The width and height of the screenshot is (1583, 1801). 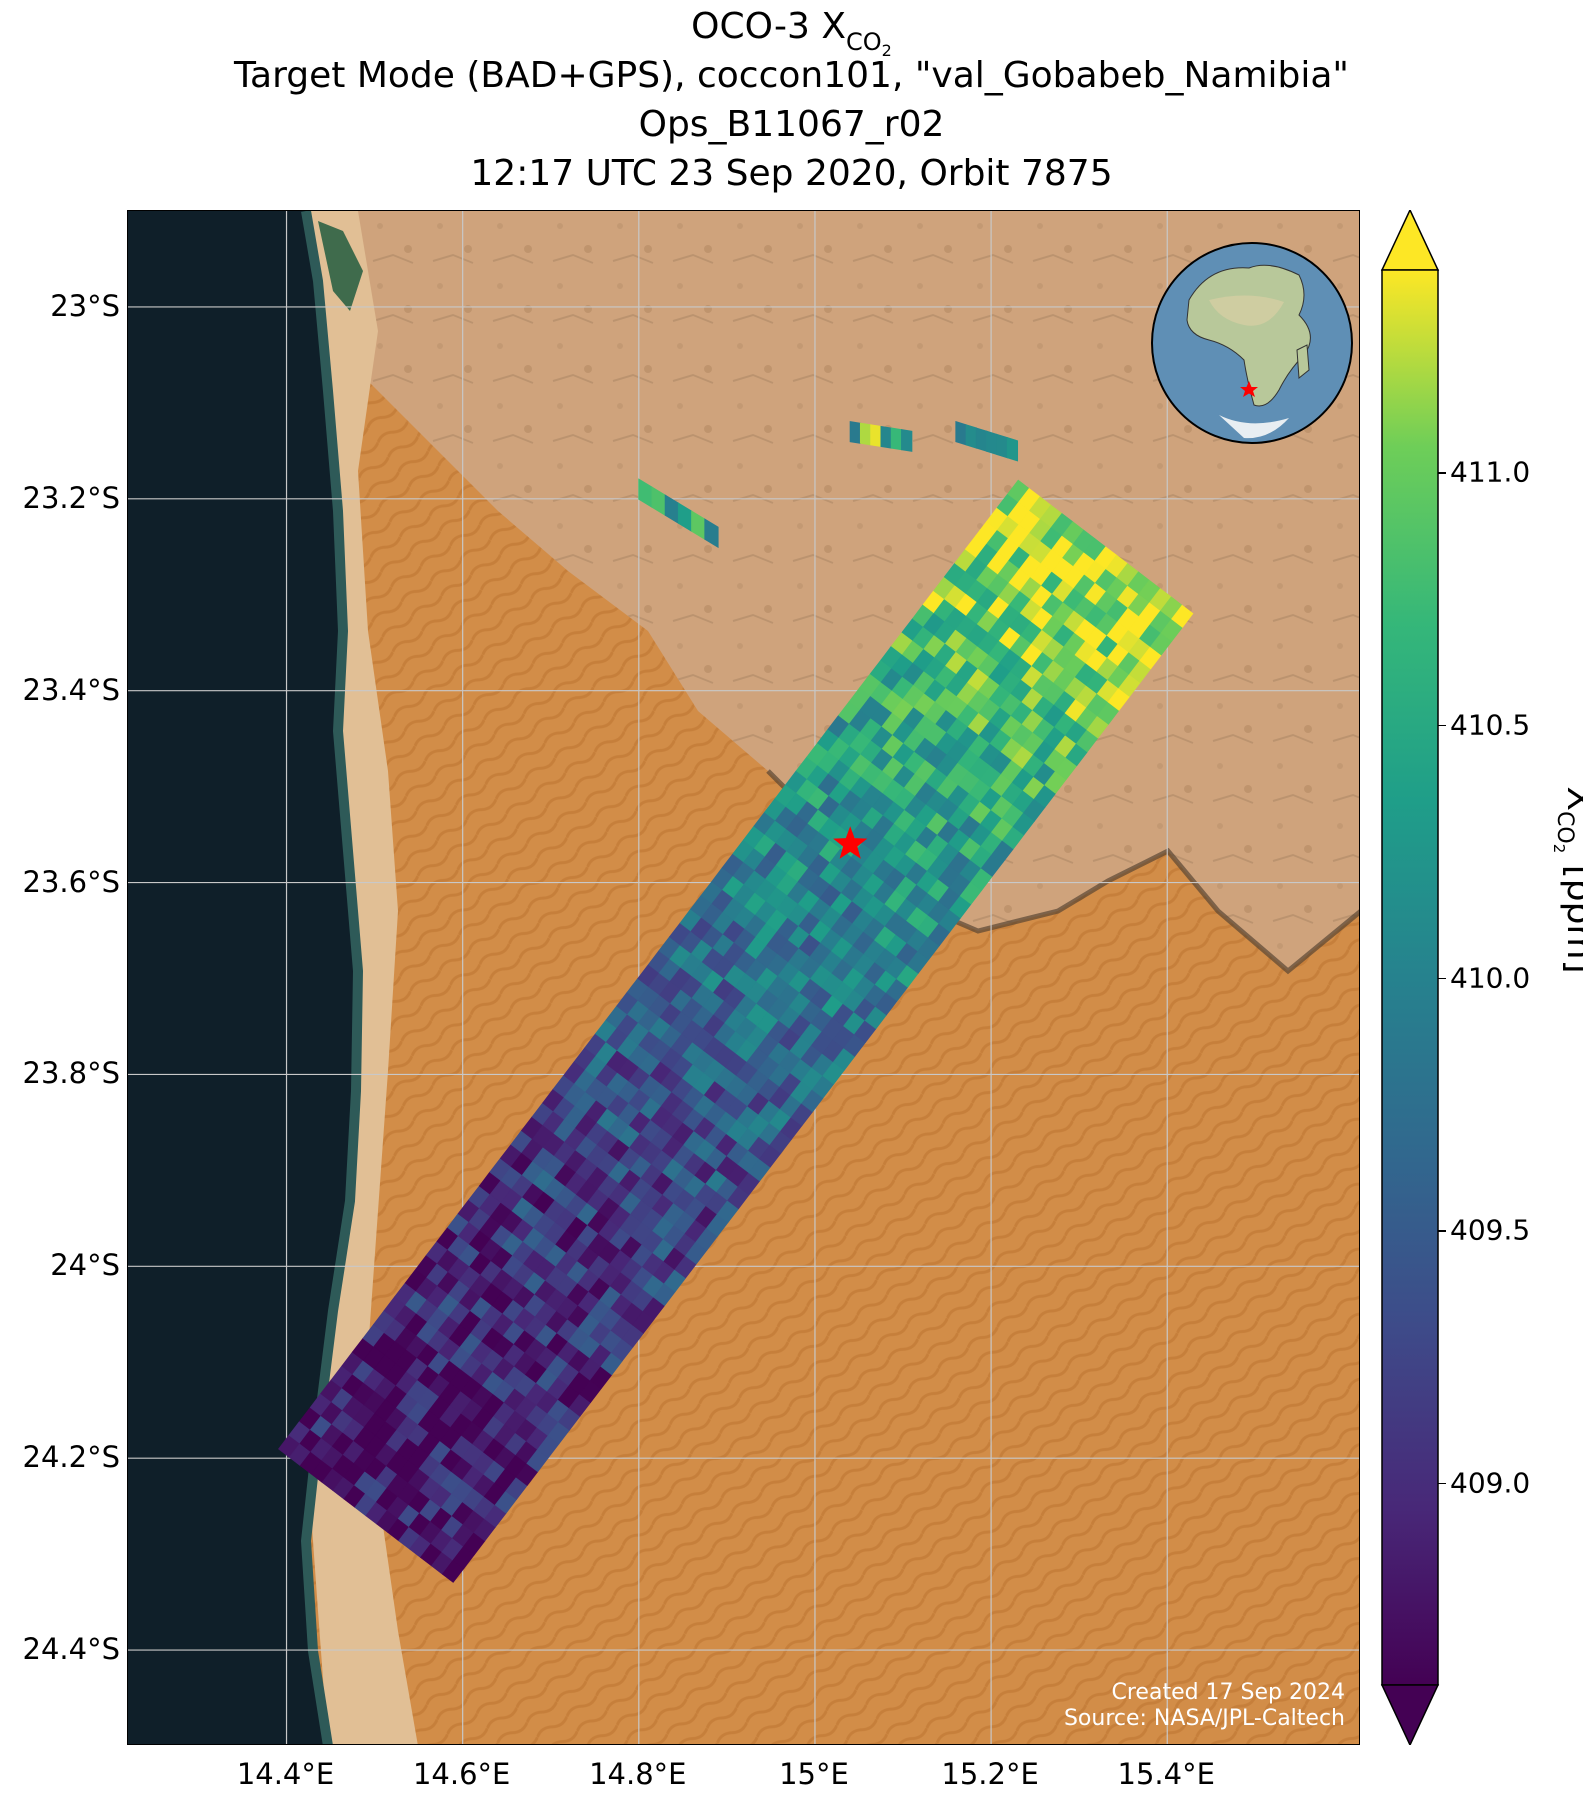 I want to click on walvis-bay-lagoon, so click(x=340, y=266).